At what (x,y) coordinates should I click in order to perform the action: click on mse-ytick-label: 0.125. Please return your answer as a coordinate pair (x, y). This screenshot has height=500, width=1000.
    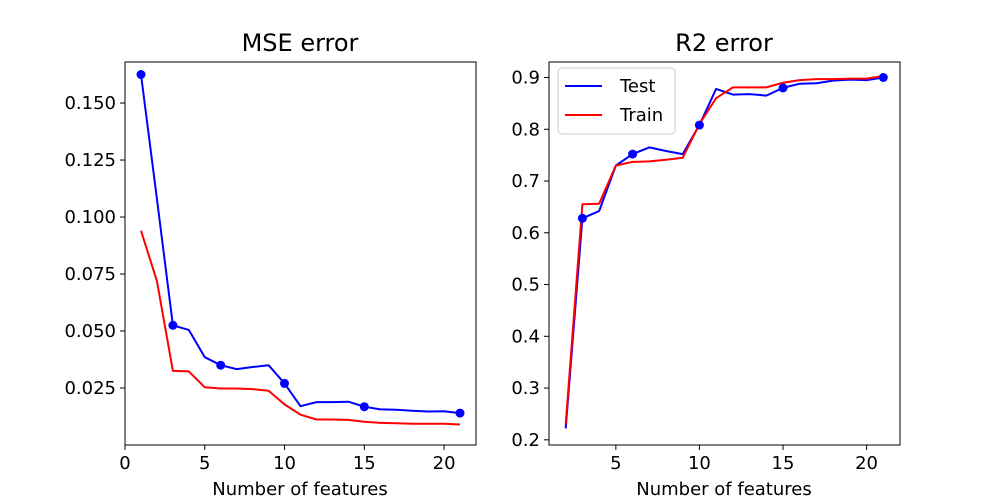
    Looking at the image, I should click on (90, 160).